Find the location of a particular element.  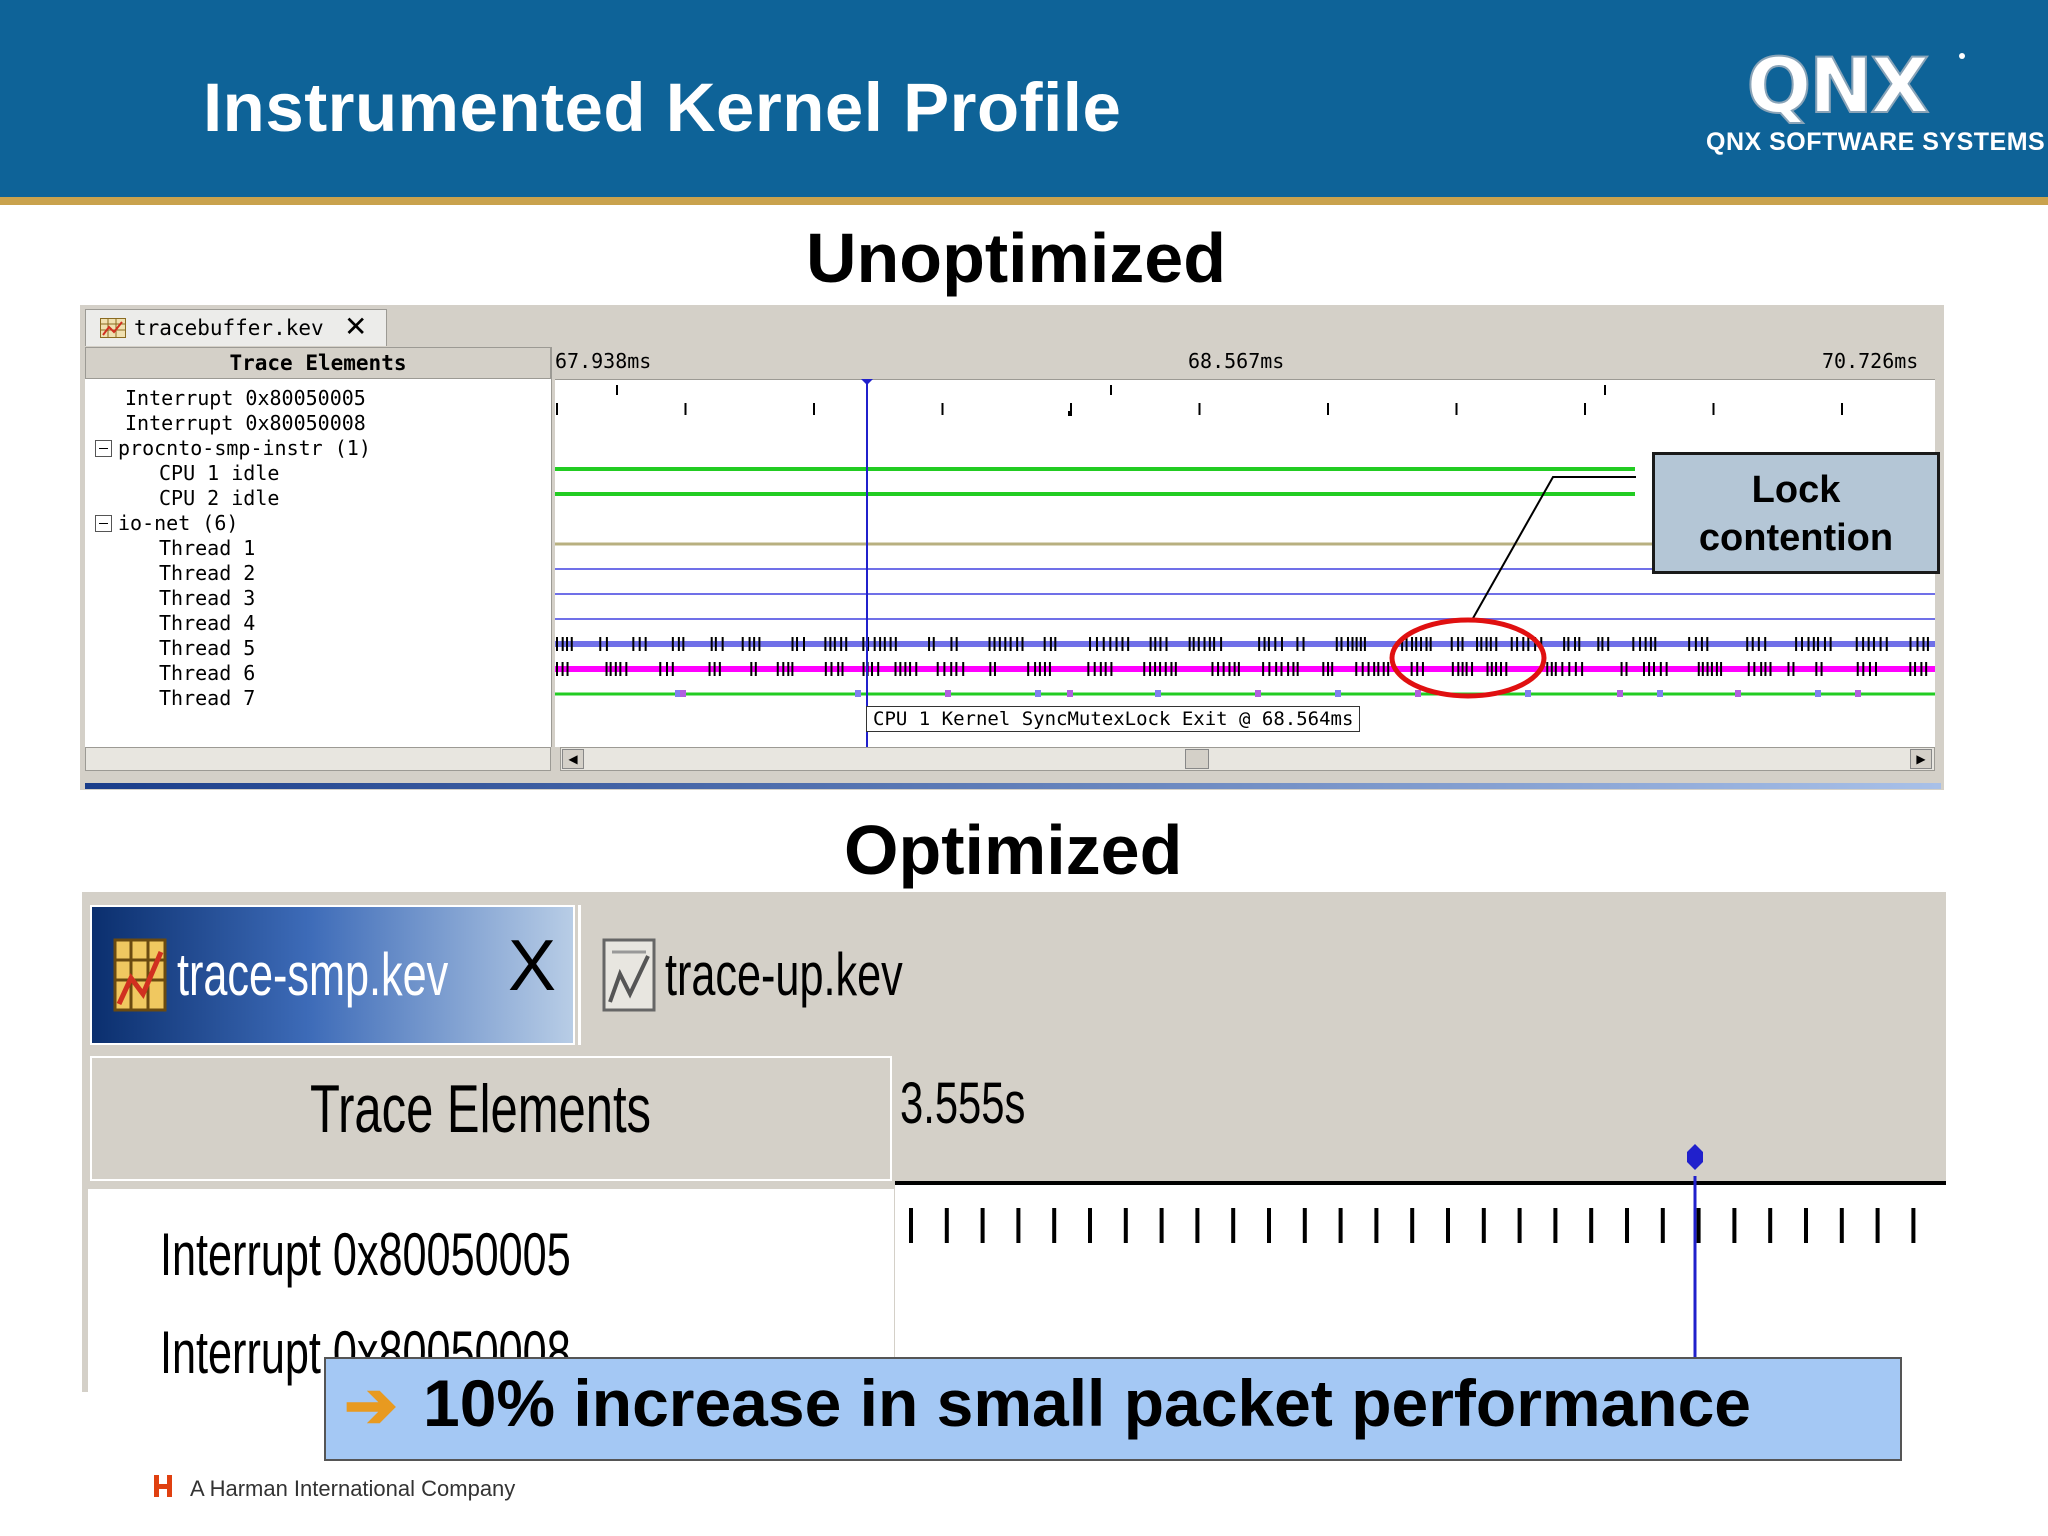

tree-item: procnto-smp-instr (1) is located at coordinates (233, 448).